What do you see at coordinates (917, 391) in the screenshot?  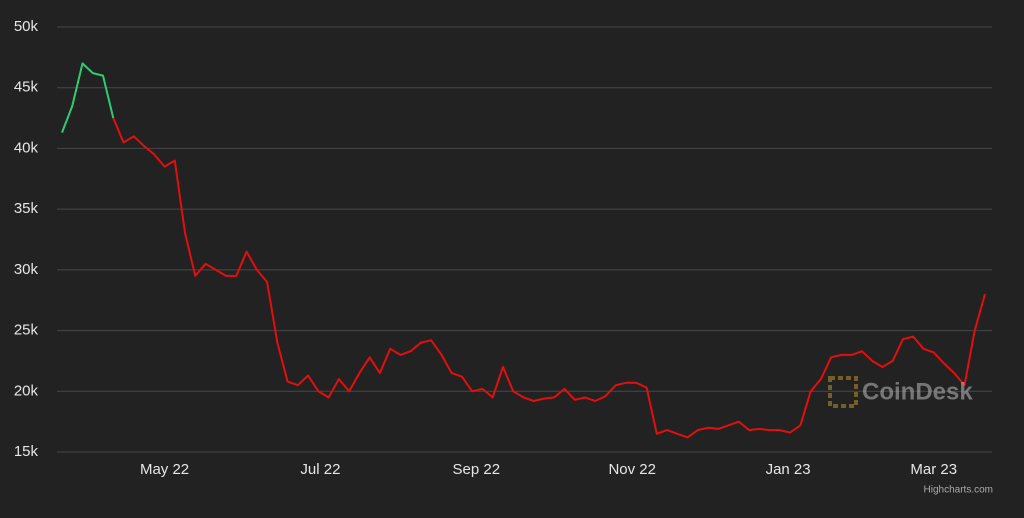 I see `watermark-text: CoinDesk` at bounding box center [917, 391].